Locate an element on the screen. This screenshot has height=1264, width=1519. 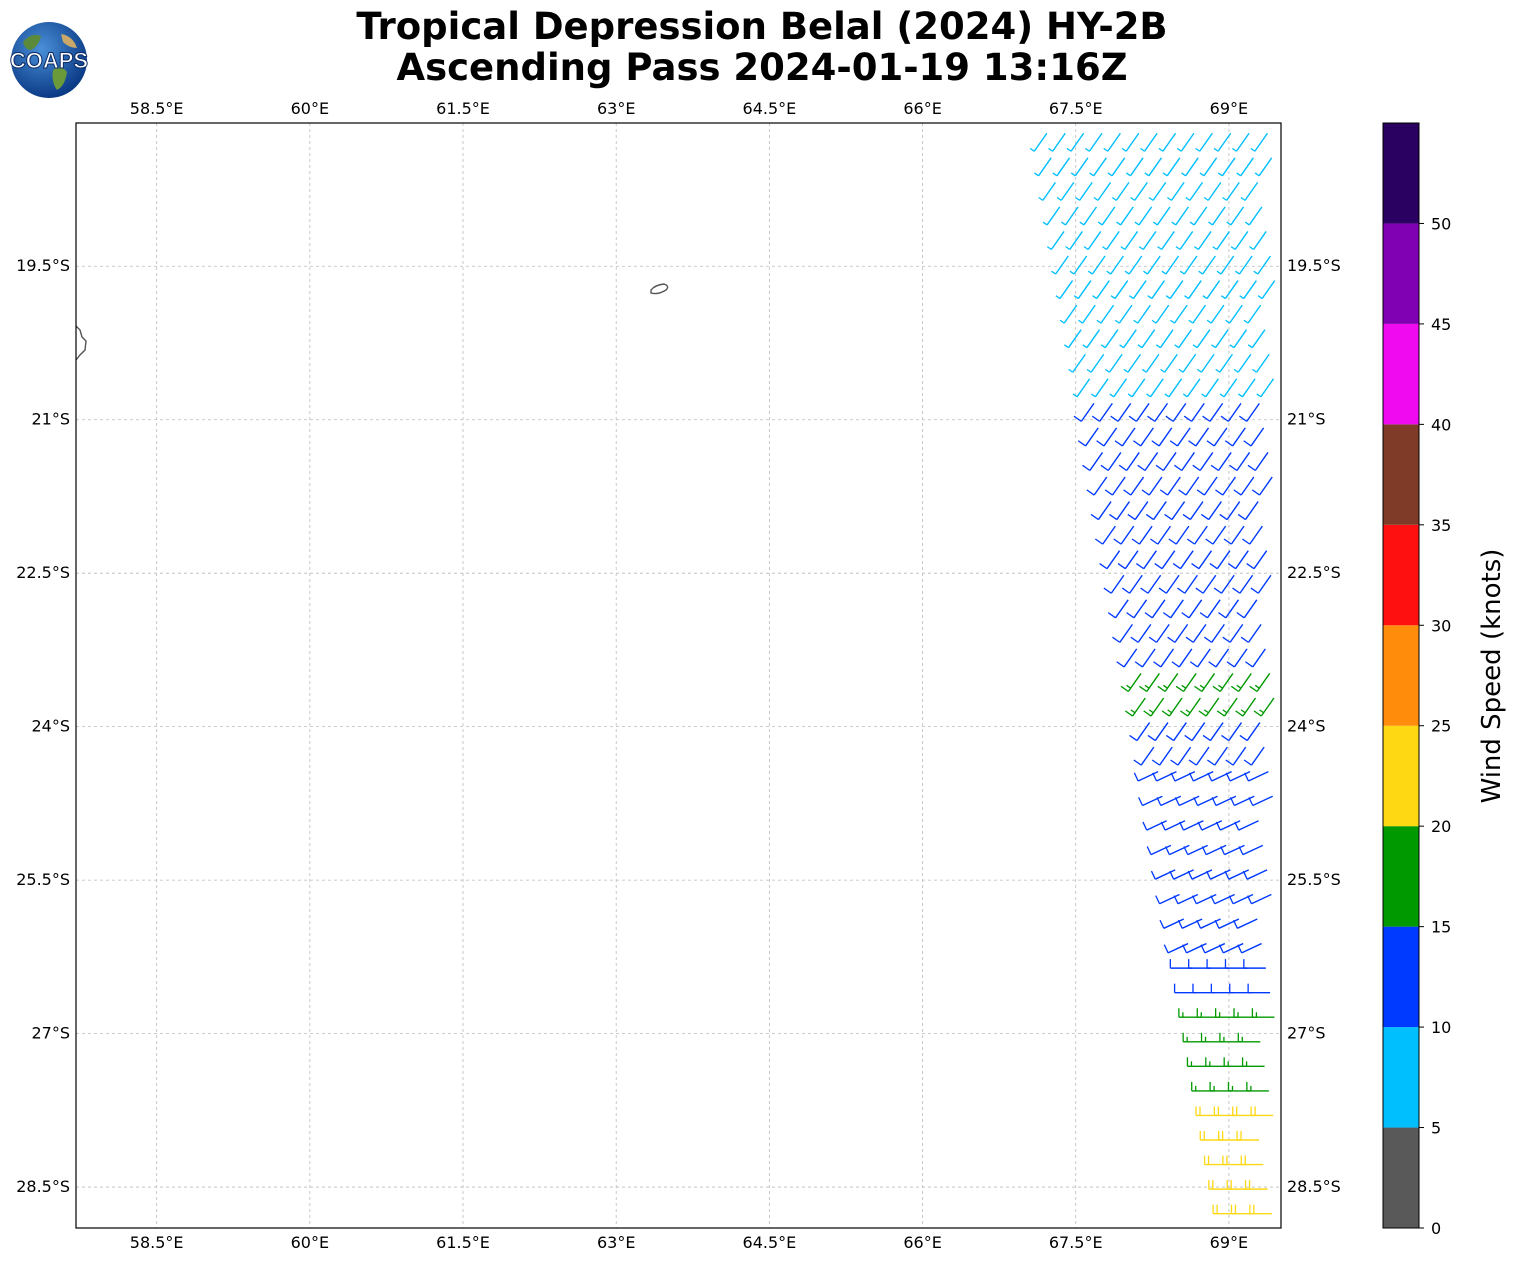
lat-tick-label-left: 24°S is located at coordinates (50, 726).